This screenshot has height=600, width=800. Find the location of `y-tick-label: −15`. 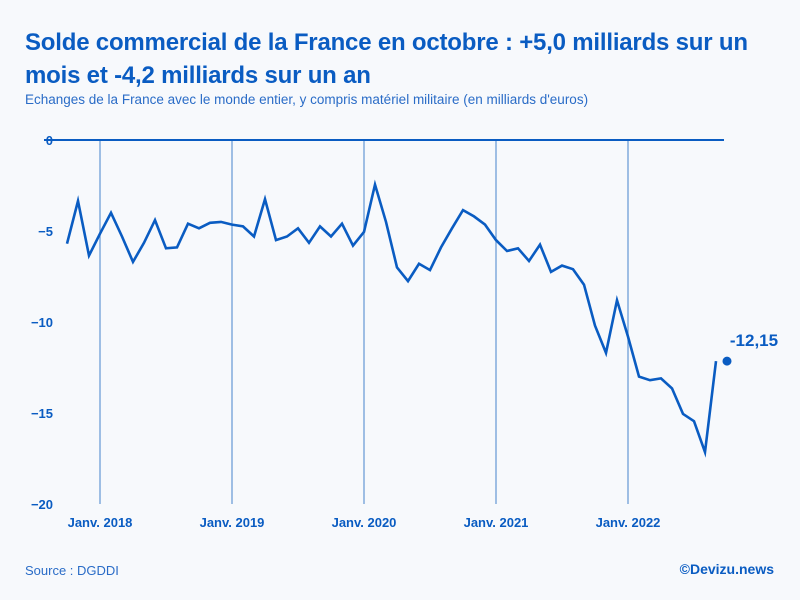

y-tick-label: −15 is located at coordinates (42, 413).